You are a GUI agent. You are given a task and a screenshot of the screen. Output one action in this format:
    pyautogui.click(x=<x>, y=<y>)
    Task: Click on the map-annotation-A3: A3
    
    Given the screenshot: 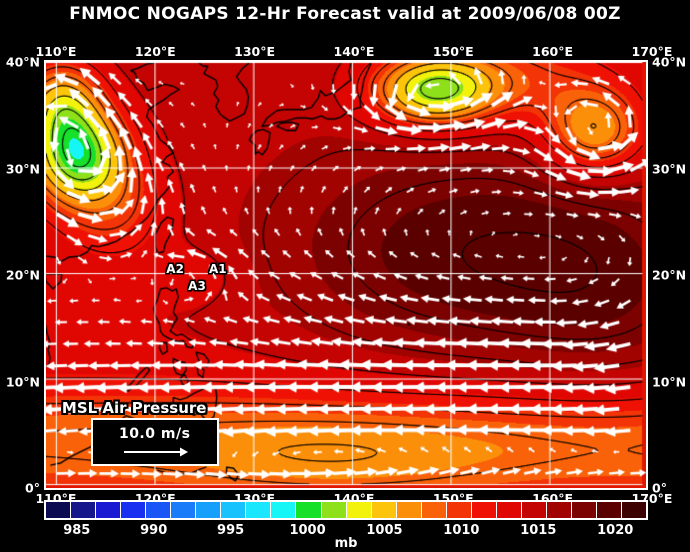 What is the action you would take?
    pyautogui.click(x=197, y=285)
    